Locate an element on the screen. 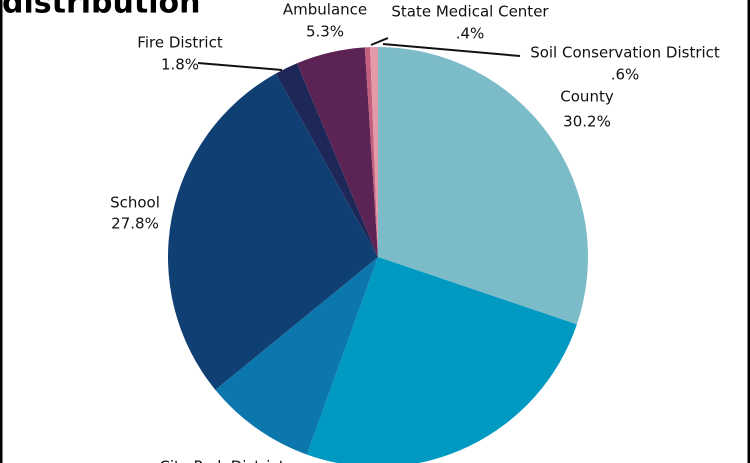  slice-label: School is located at coordinates (135, 203).